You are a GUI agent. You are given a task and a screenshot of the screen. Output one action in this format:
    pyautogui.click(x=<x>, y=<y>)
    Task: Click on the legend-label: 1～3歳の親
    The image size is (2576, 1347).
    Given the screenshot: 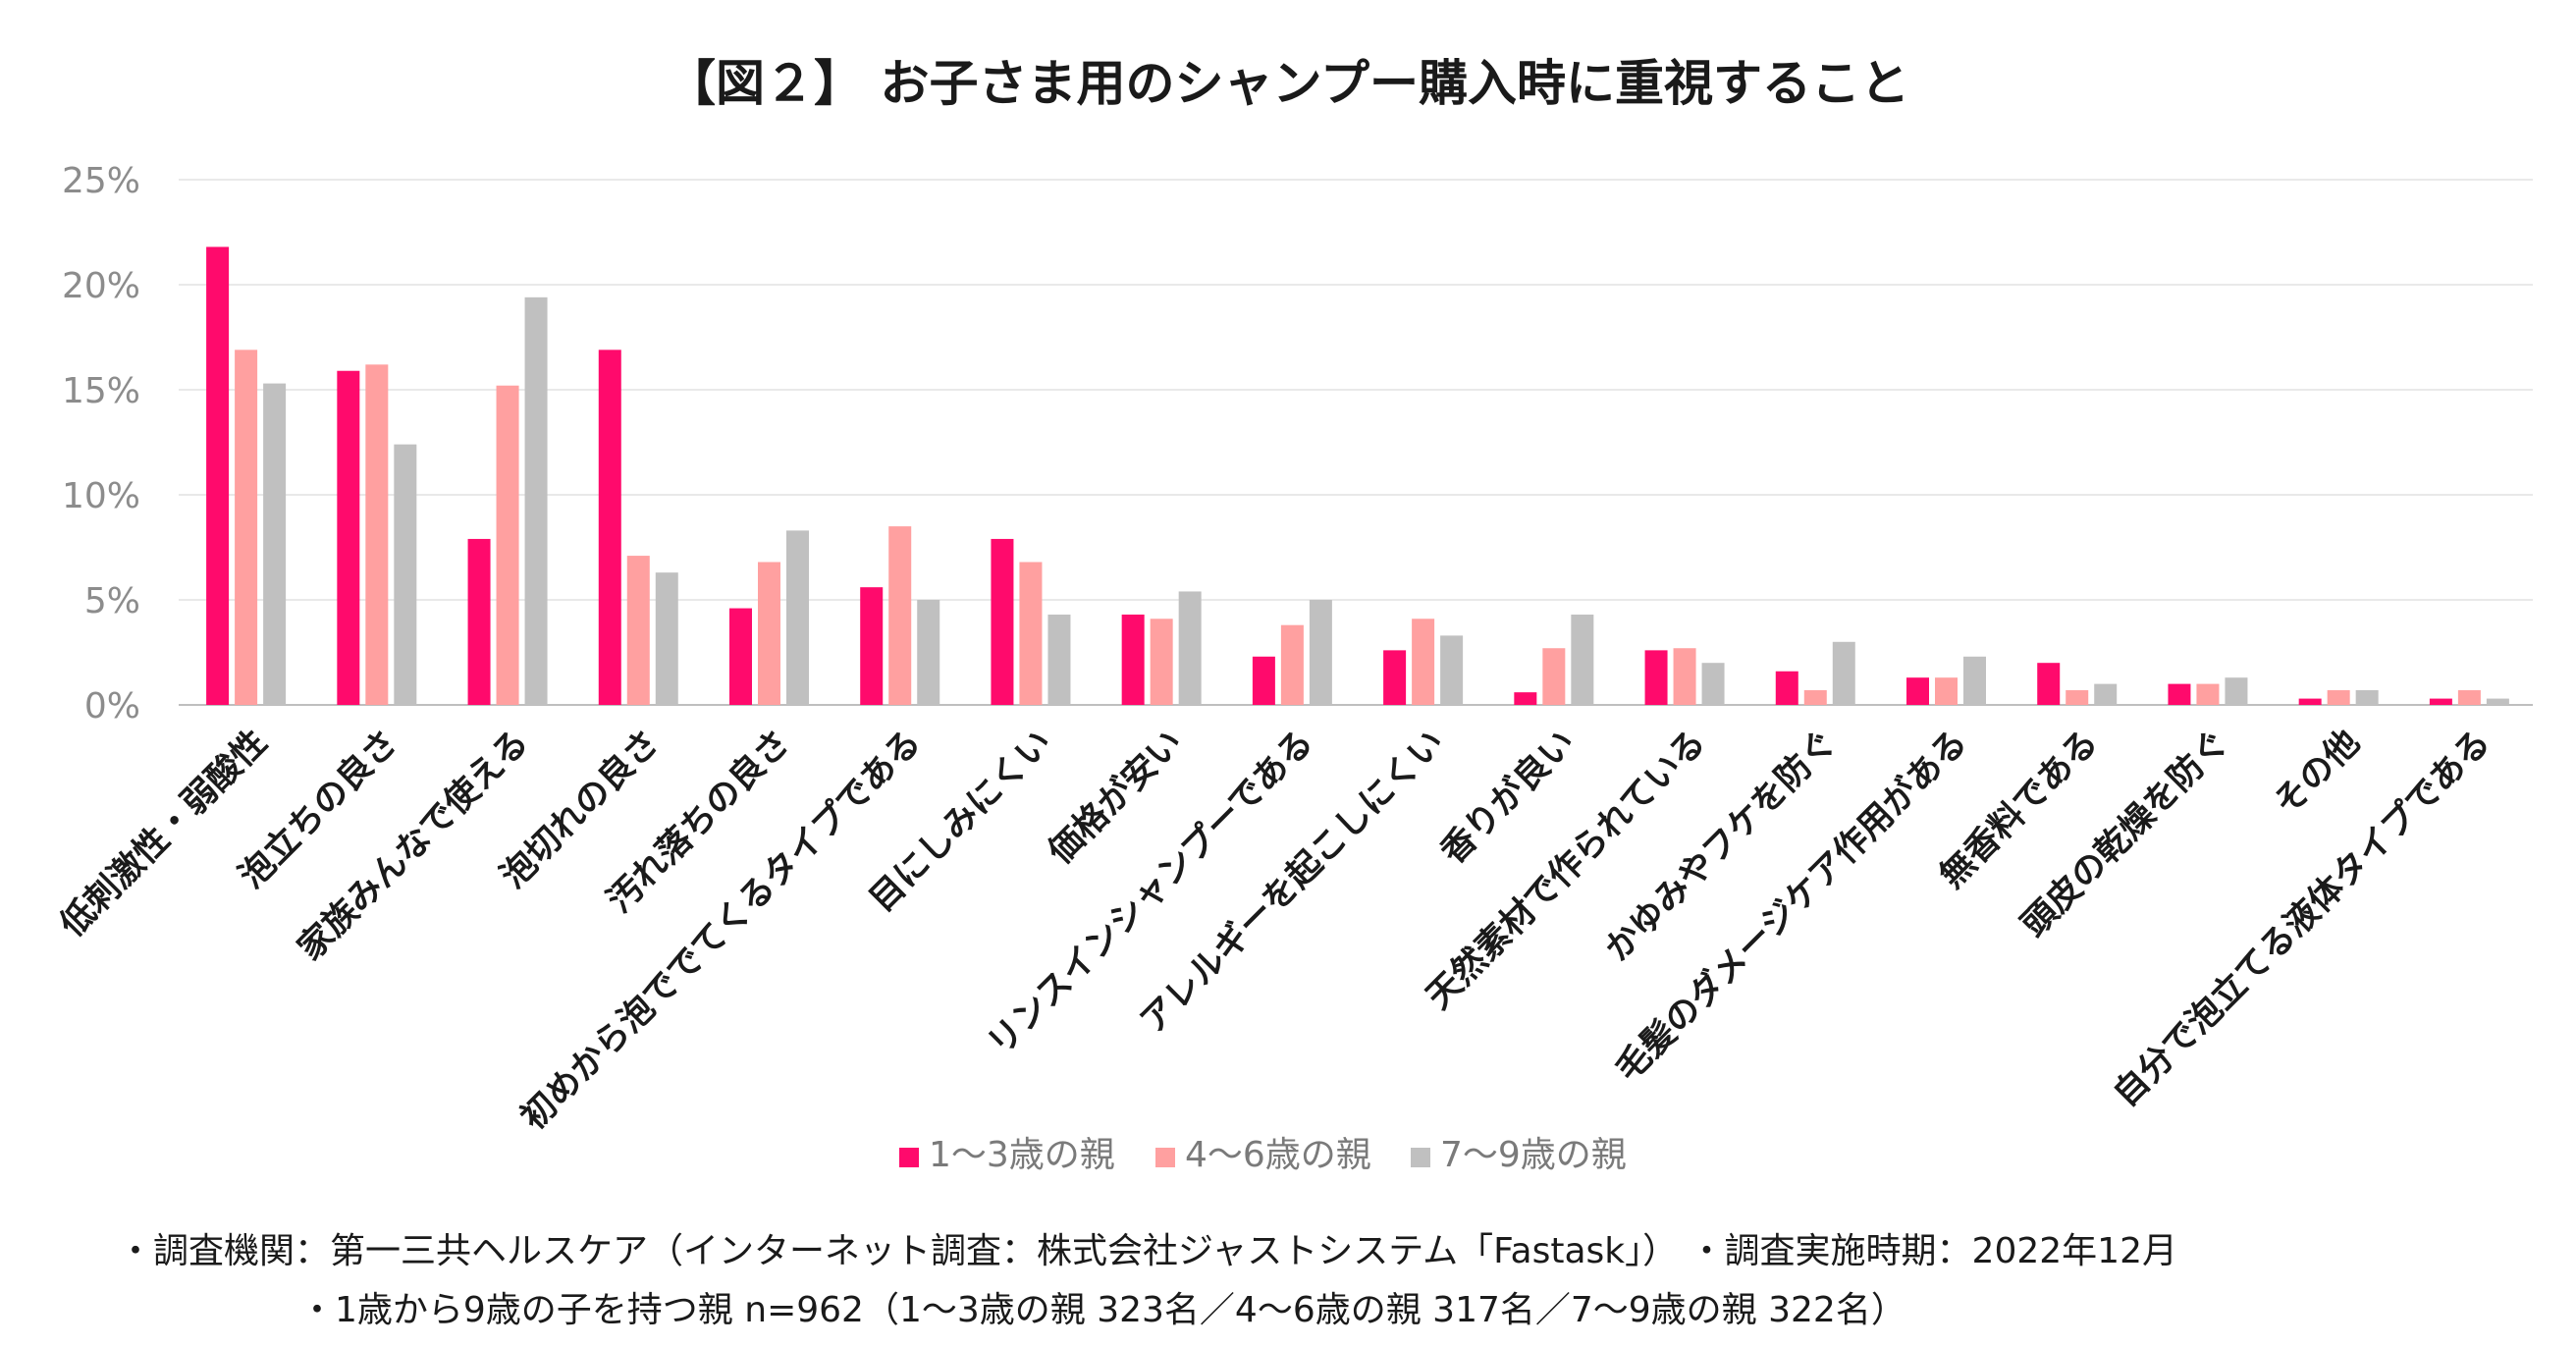 What is the action you would take?
    pyautogui.click(x=1022, y=1155)
    